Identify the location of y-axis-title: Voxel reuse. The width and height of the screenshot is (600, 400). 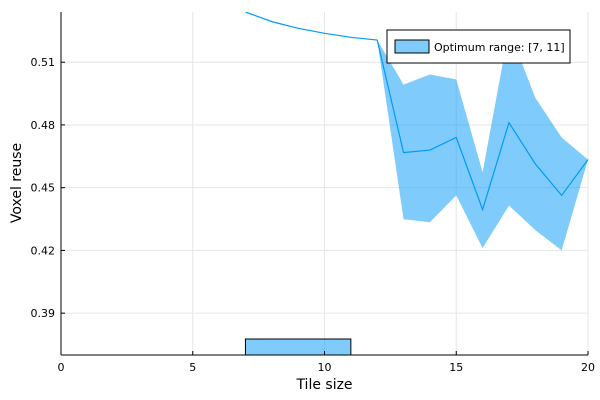
(17, 183).